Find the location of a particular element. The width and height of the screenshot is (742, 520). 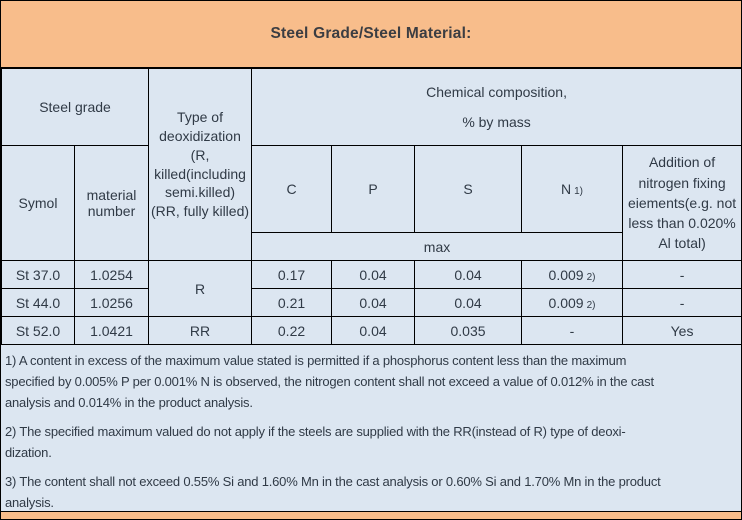

header-col-p: P is located at coordinates (373, 189).